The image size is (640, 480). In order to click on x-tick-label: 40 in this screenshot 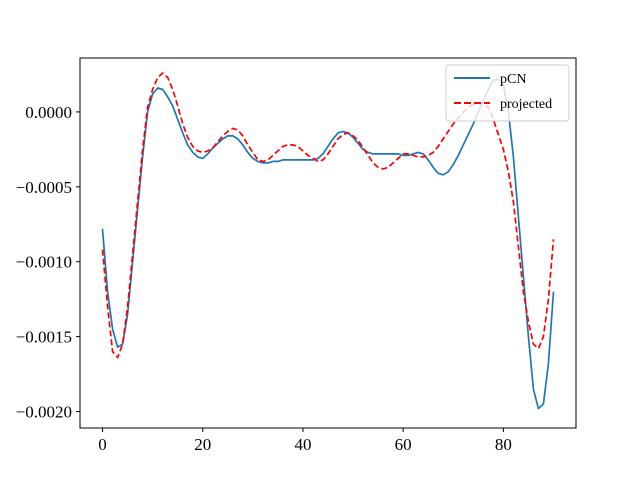, I will do `click(302, 444)`.